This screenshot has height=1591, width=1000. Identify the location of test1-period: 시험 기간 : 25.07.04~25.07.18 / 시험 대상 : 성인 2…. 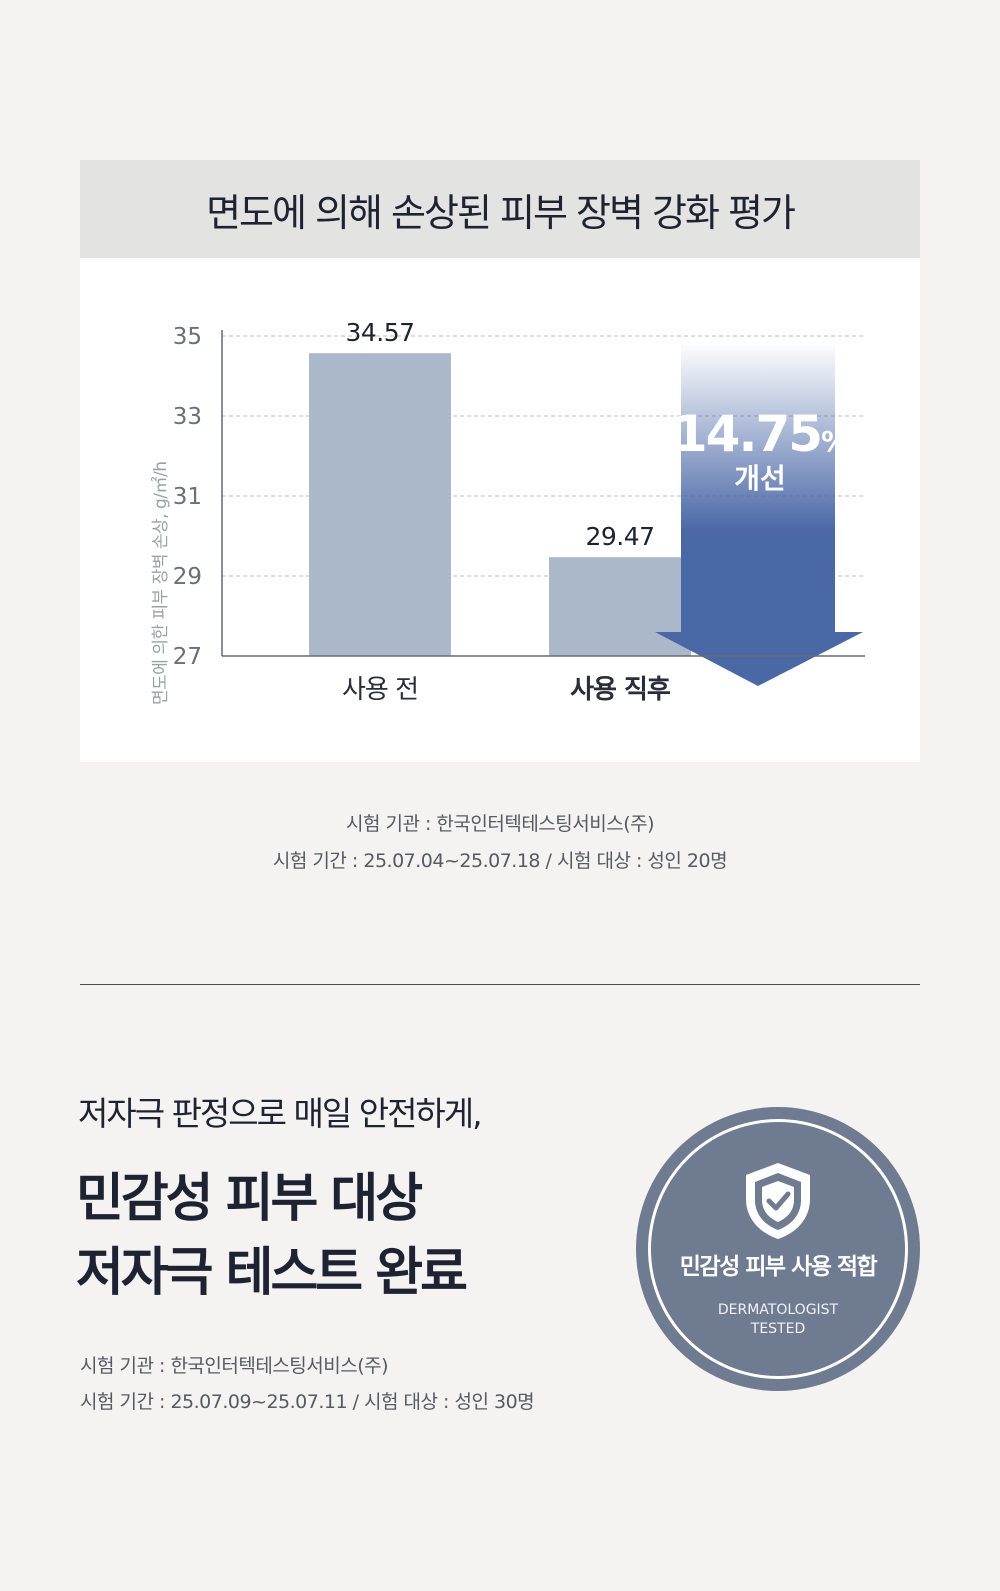
(500, 861).